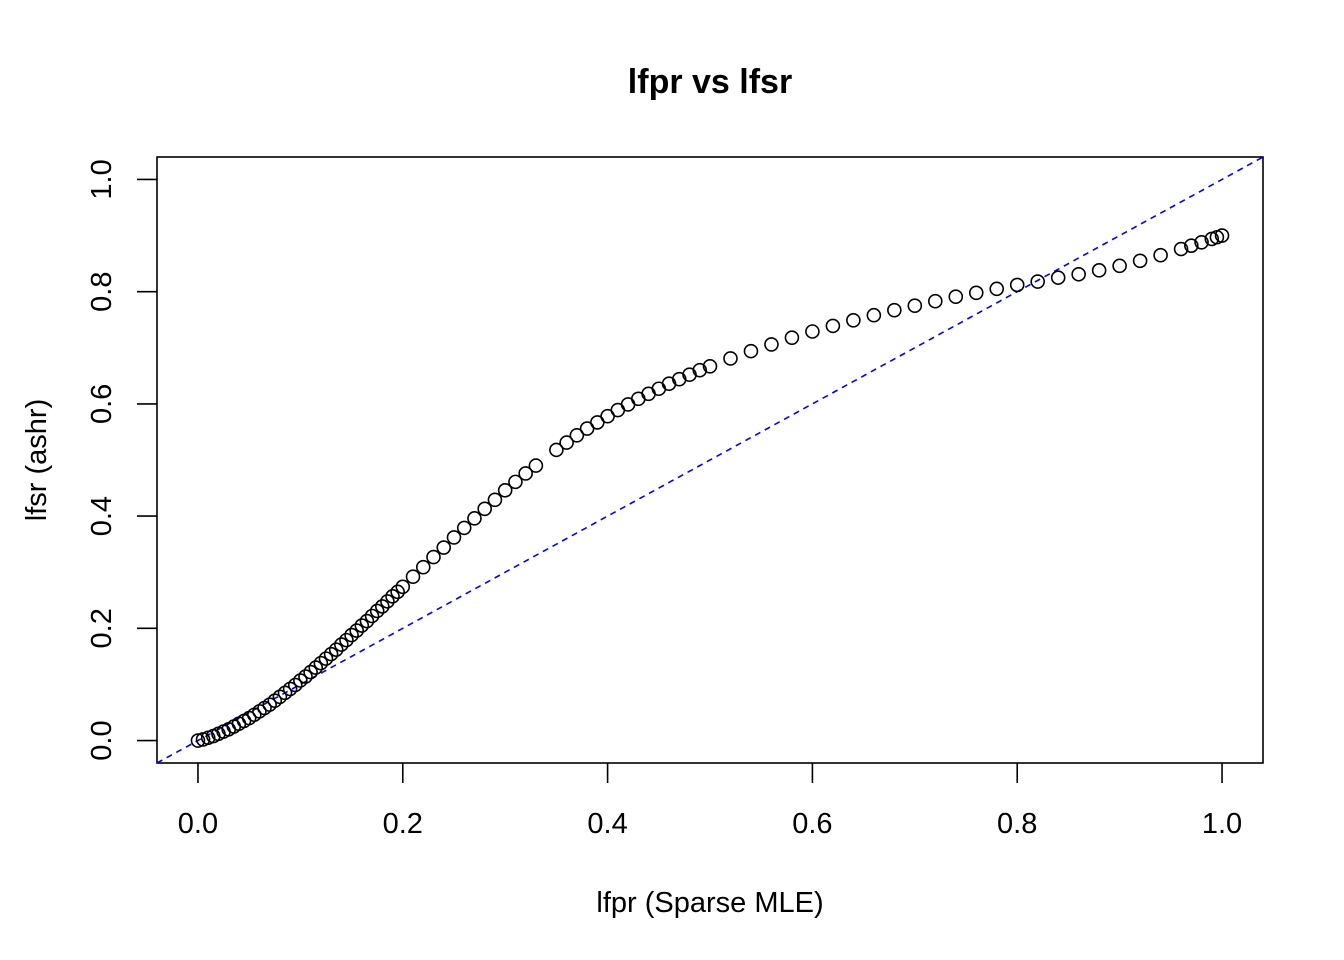  Describe the element at coordinates (37, 460) in the screenshot. I see `y-axis-label: lfsr (ashr)` at that location.